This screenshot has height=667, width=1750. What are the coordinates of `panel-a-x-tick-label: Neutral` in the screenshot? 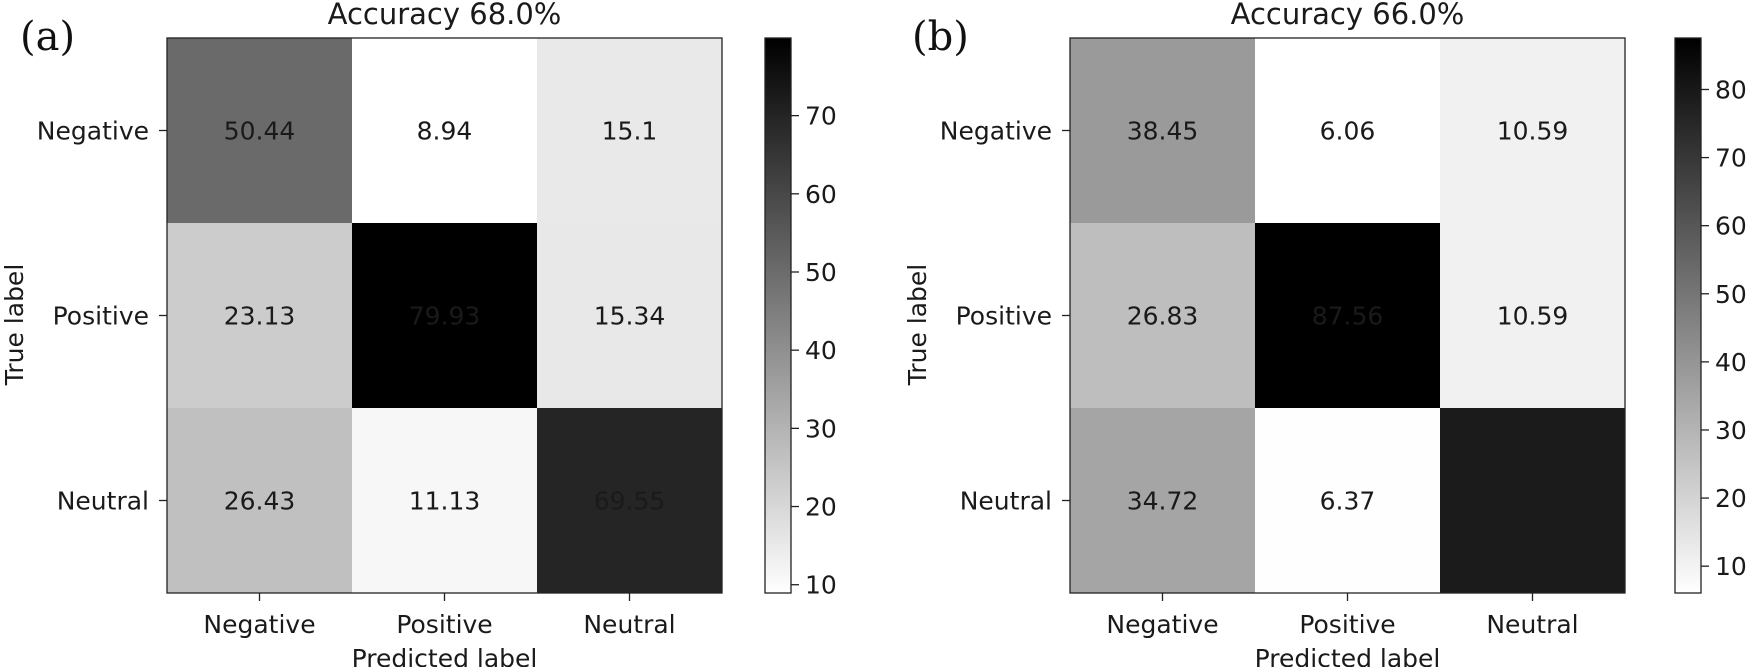 It's located at (629, 624).